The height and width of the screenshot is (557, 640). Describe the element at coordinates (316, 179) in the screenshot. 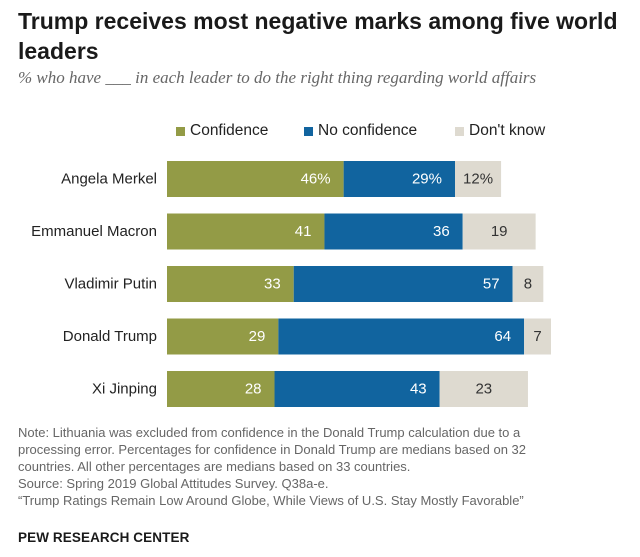

I see `data-label-confidence: 46%` at that location.